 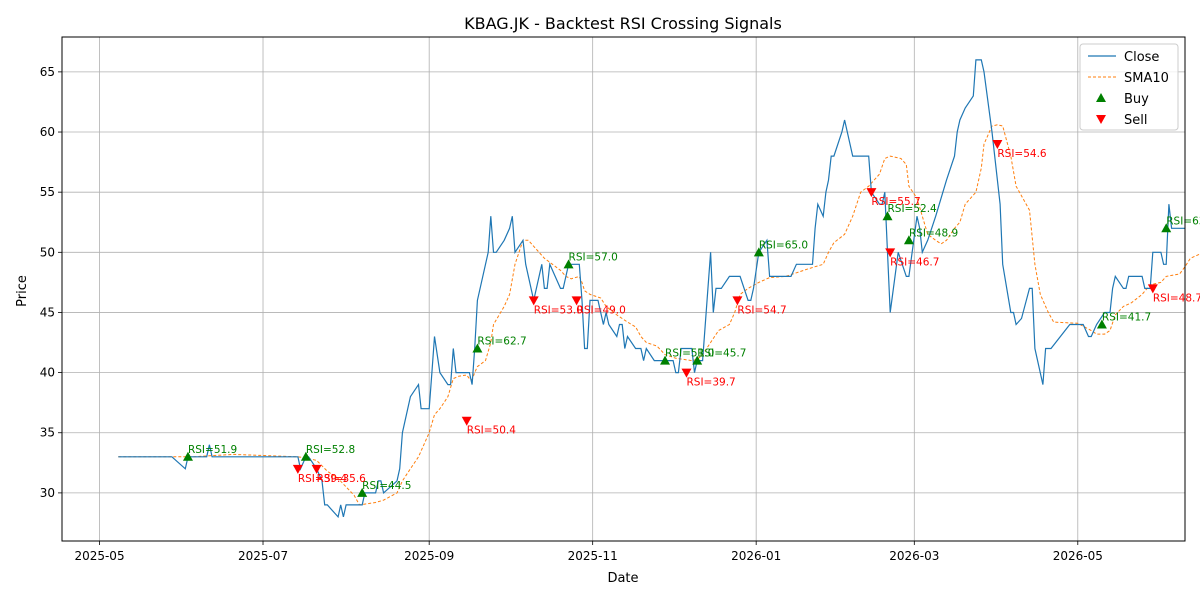 I want to click on legend-buy-label: Buy, so click(x=1136, y=99).